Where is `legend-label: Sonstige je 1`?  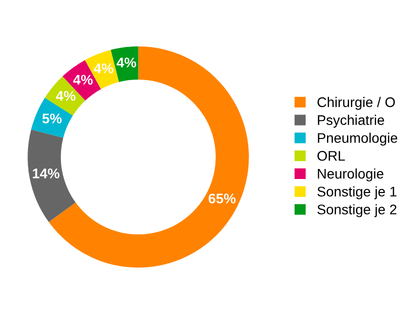
legend-label: Sonstige je 1 is located at coordinates (356, 193).